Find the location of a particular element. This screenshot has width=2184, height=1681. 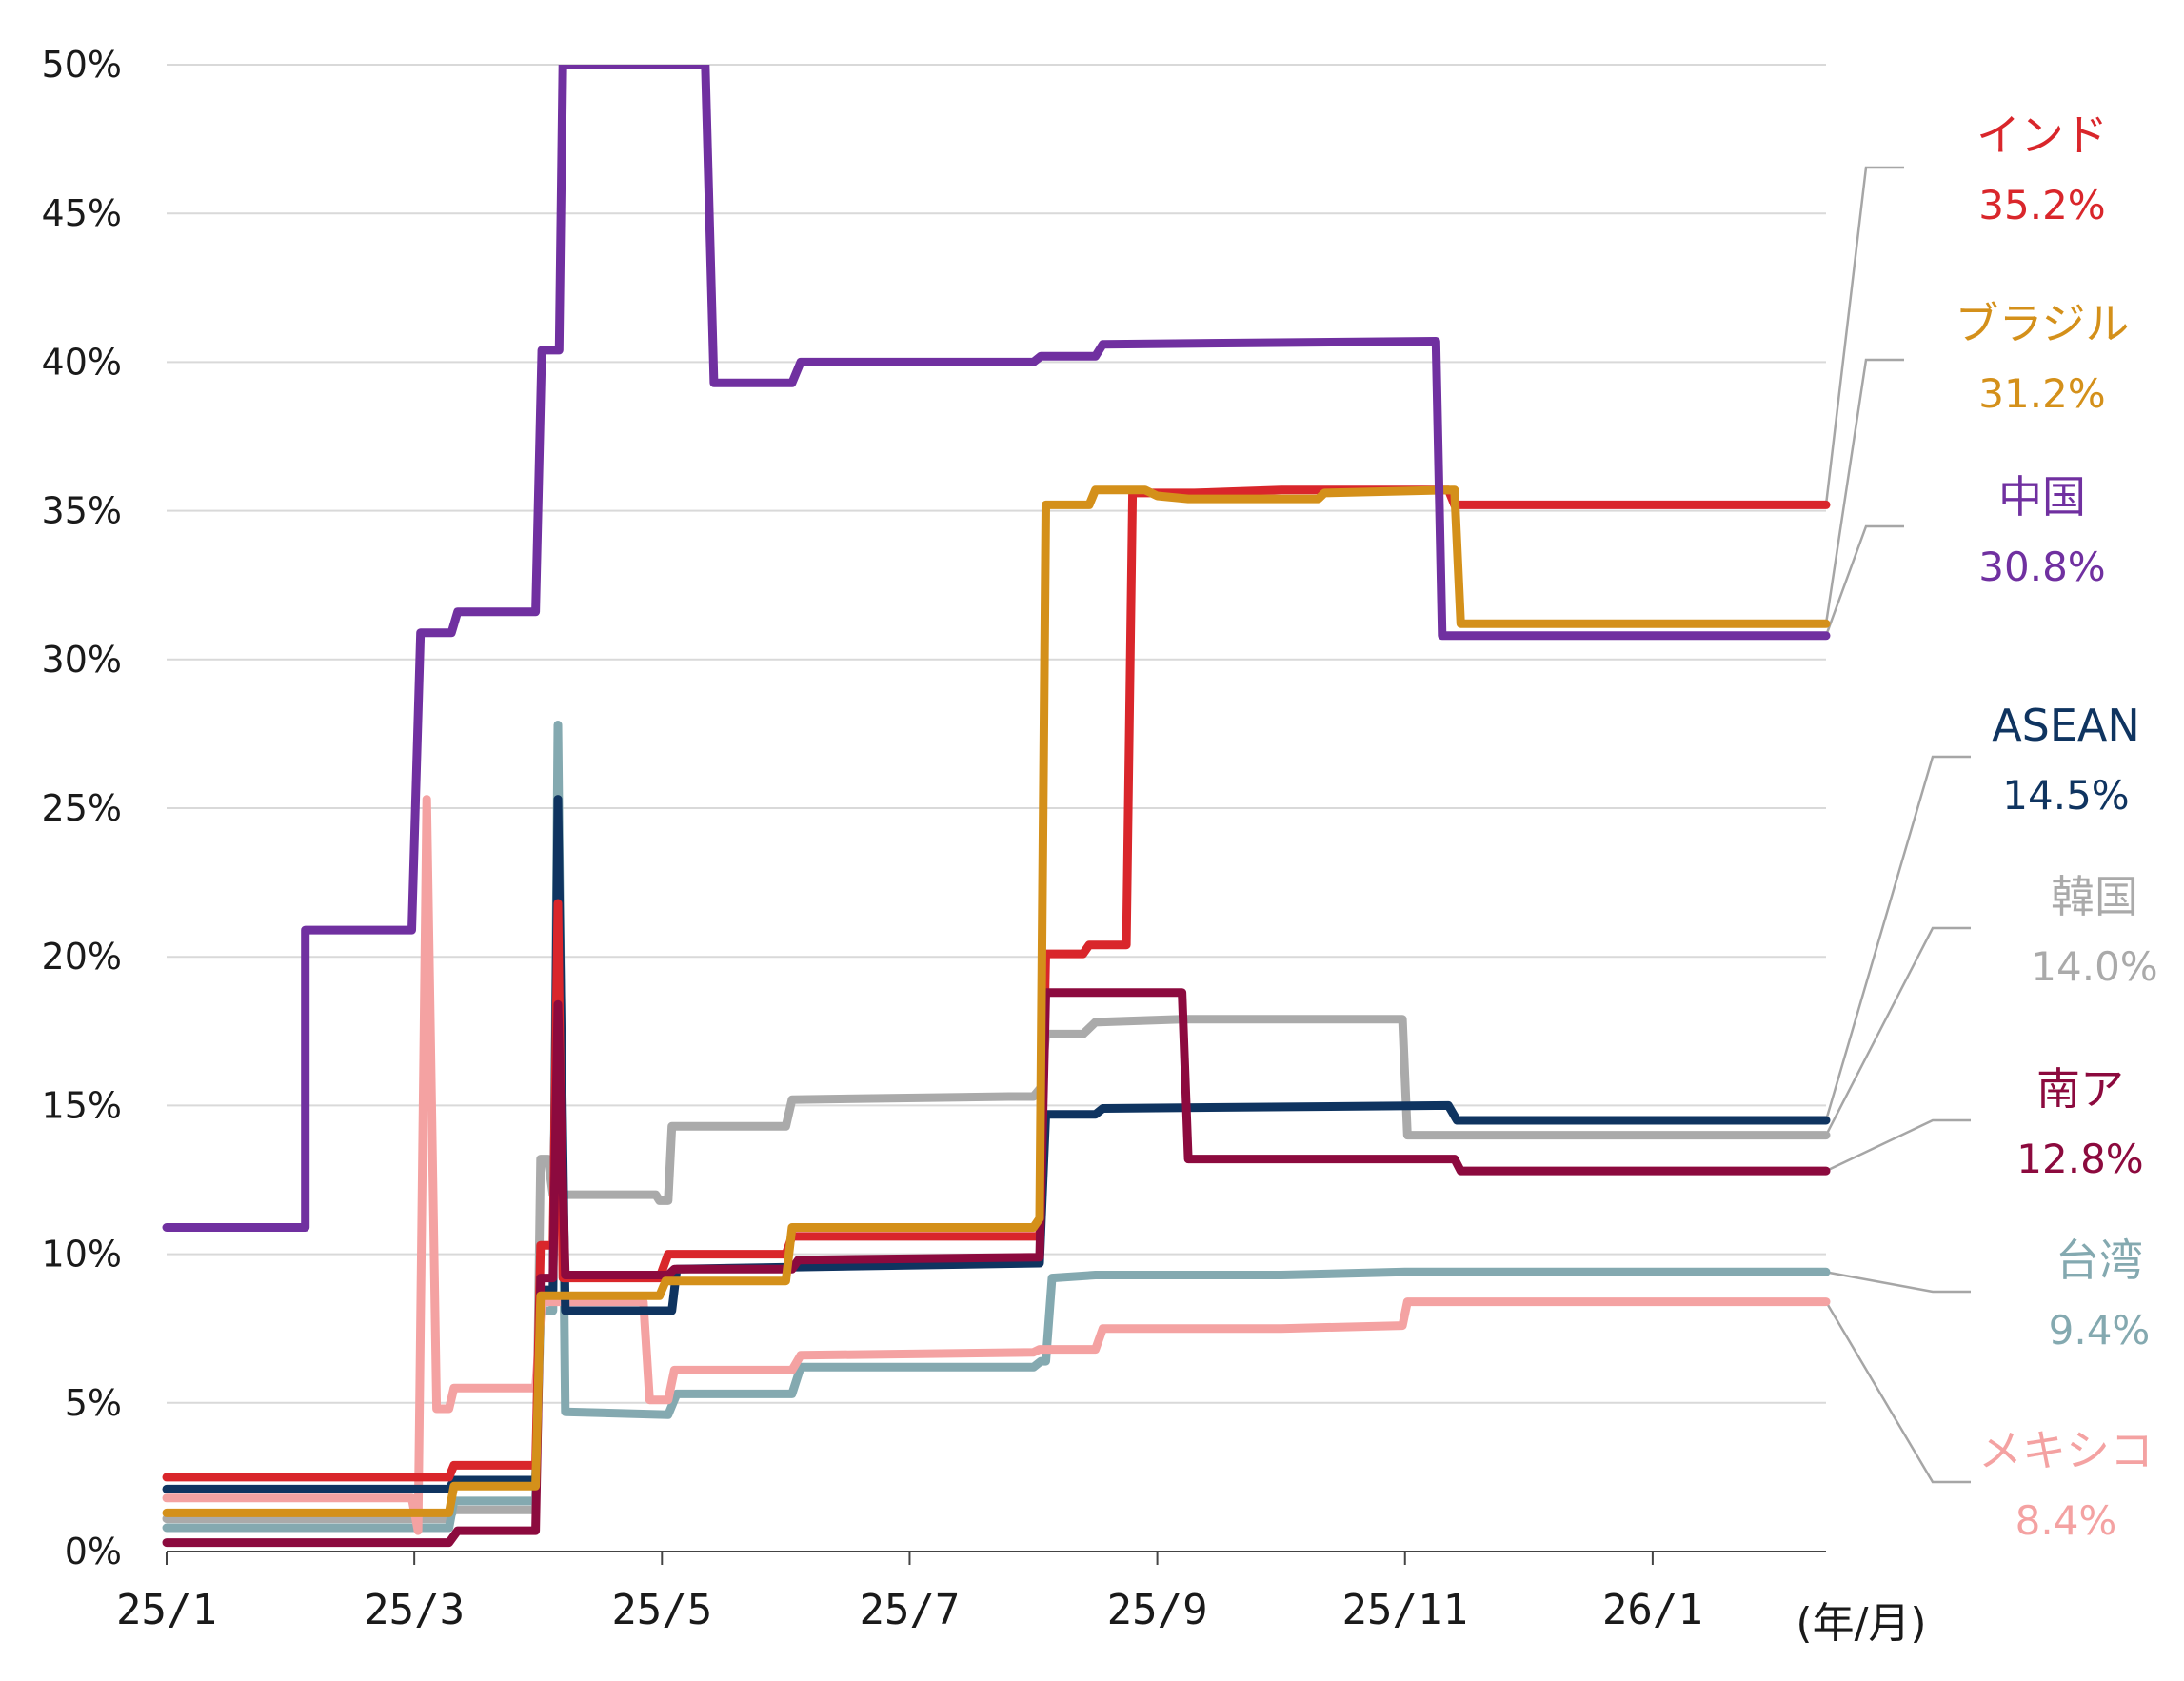

y-tick-label: 35% is located at coordinates (82, 511).